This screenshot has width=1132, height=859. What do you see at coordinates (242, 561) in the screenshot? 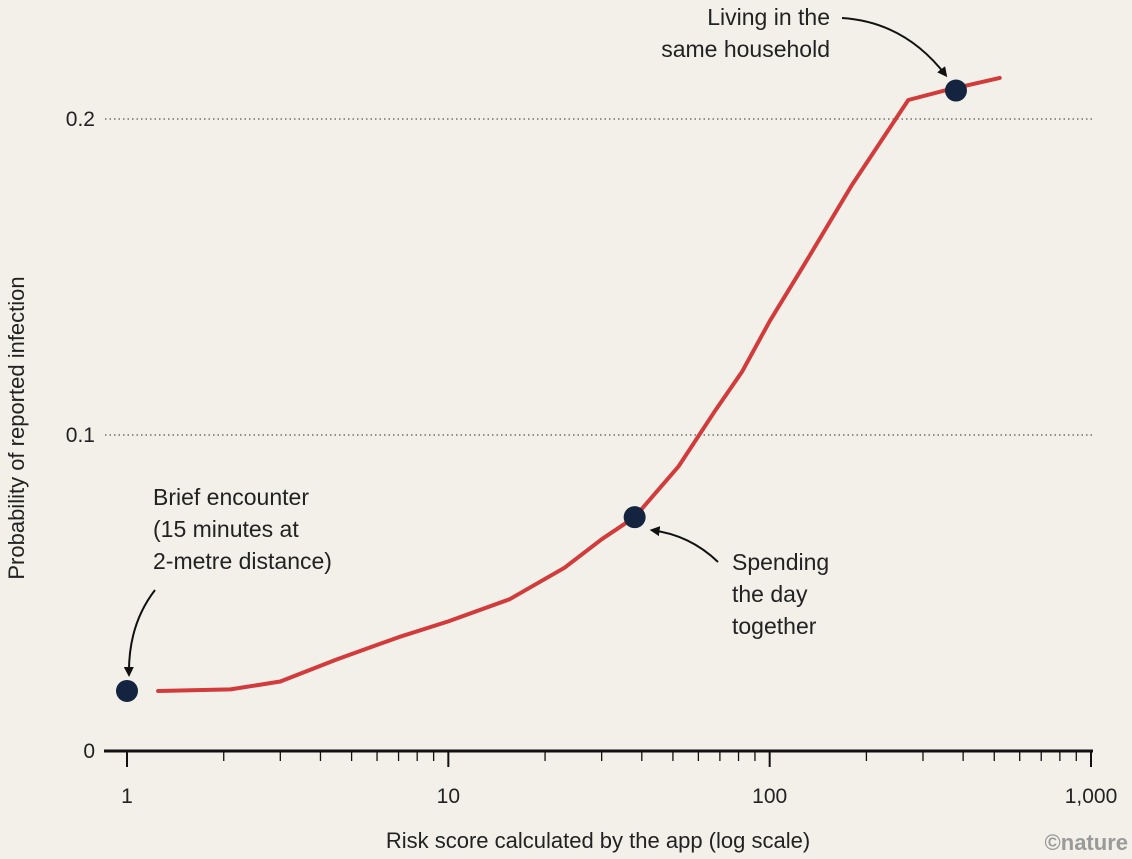
I see `annotation-0-line-2: 2-metre distance)` at bounding box center [242, 561].